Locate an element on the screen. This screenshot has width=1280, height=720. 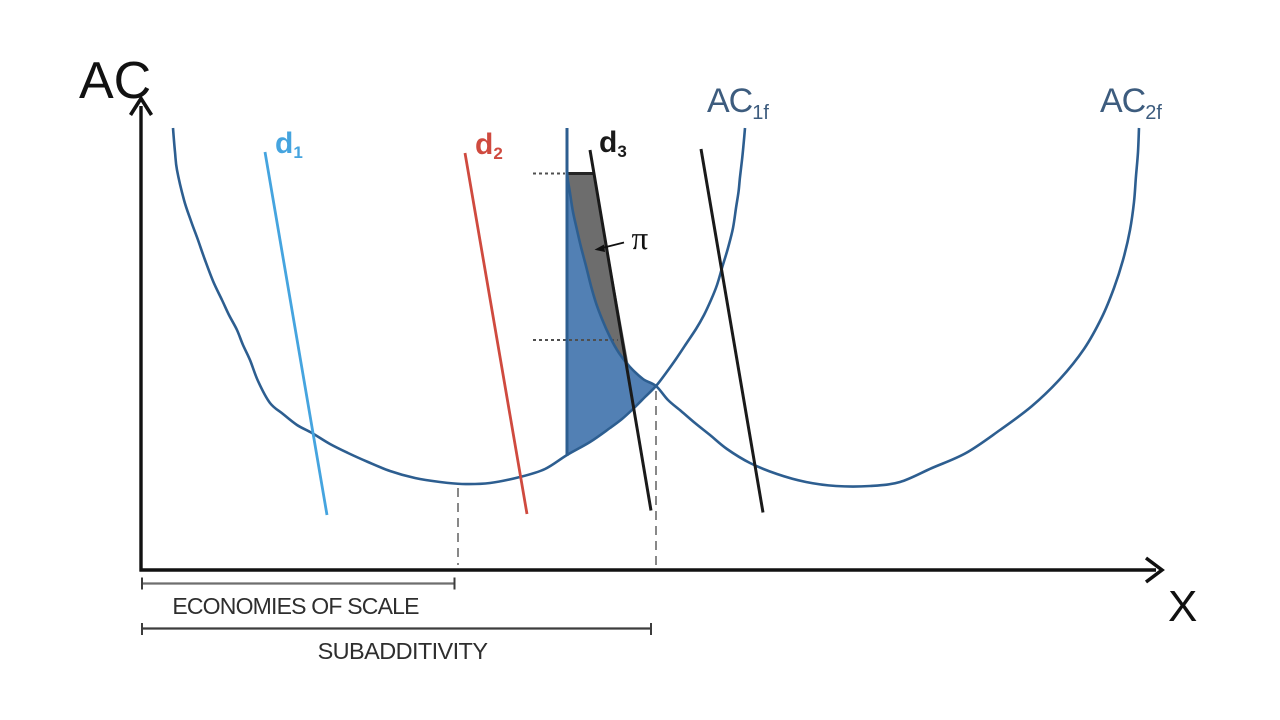
svg-text: SUBADDITIVITY is located at coordinates (403, 651).